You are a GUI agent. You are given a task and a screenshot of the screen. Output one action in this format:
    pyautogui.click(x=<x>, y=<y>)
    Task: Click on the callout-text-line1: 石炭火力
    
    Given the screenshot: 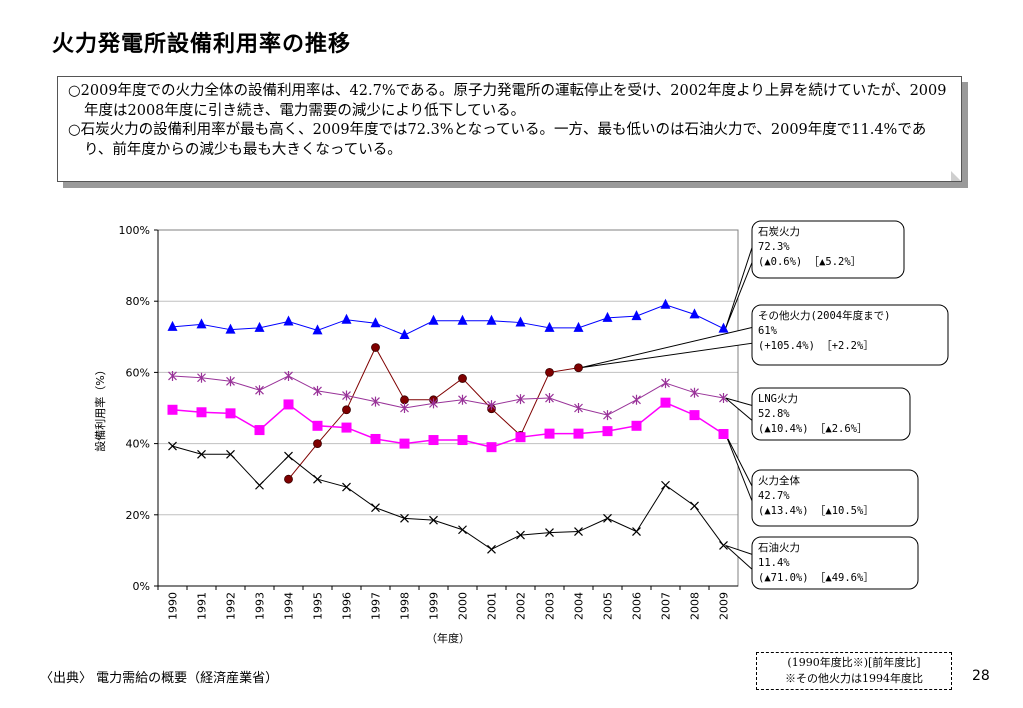 What is the action you would take?
    pyautogui.click(x=779, y=231)
    